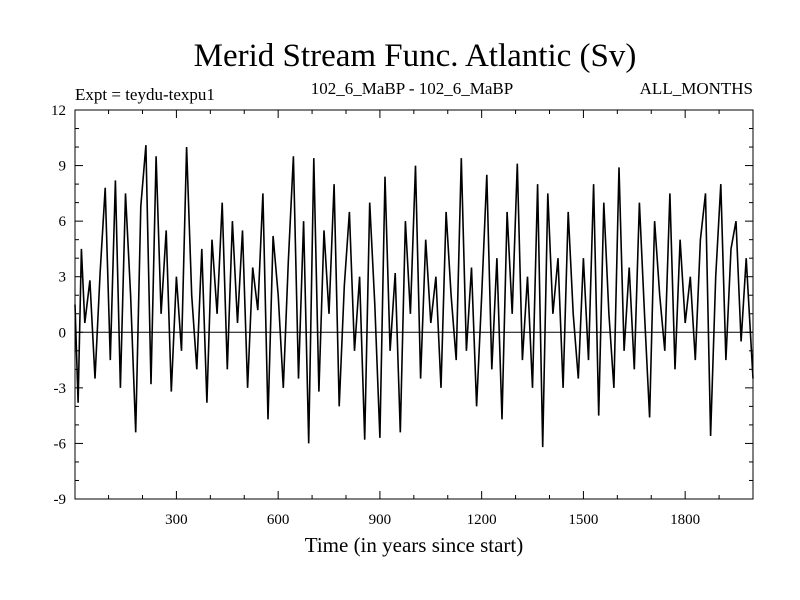 This screenshot has height=600, width=800. What do you see at coordinates (60, 500) in the screenshot?
I see `y-tick-label: -9` at bounding box center [60, 500].